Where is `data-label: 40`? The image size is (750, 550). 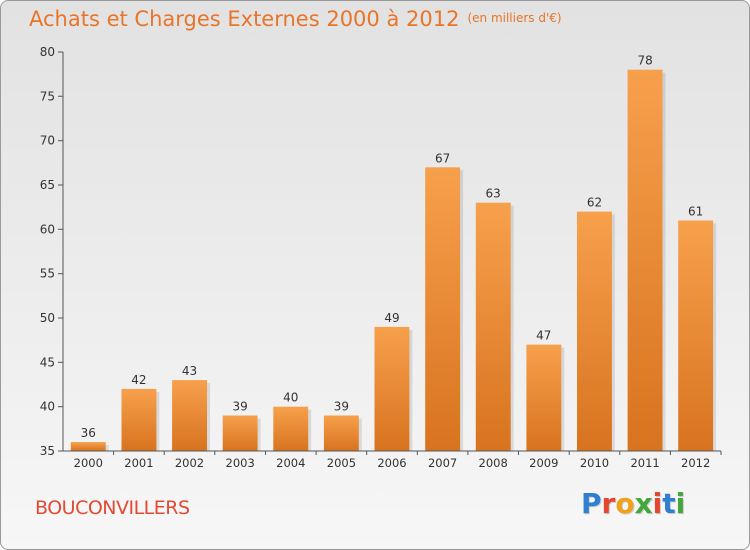 data-label: 40 is located at coordinates (290, 398).